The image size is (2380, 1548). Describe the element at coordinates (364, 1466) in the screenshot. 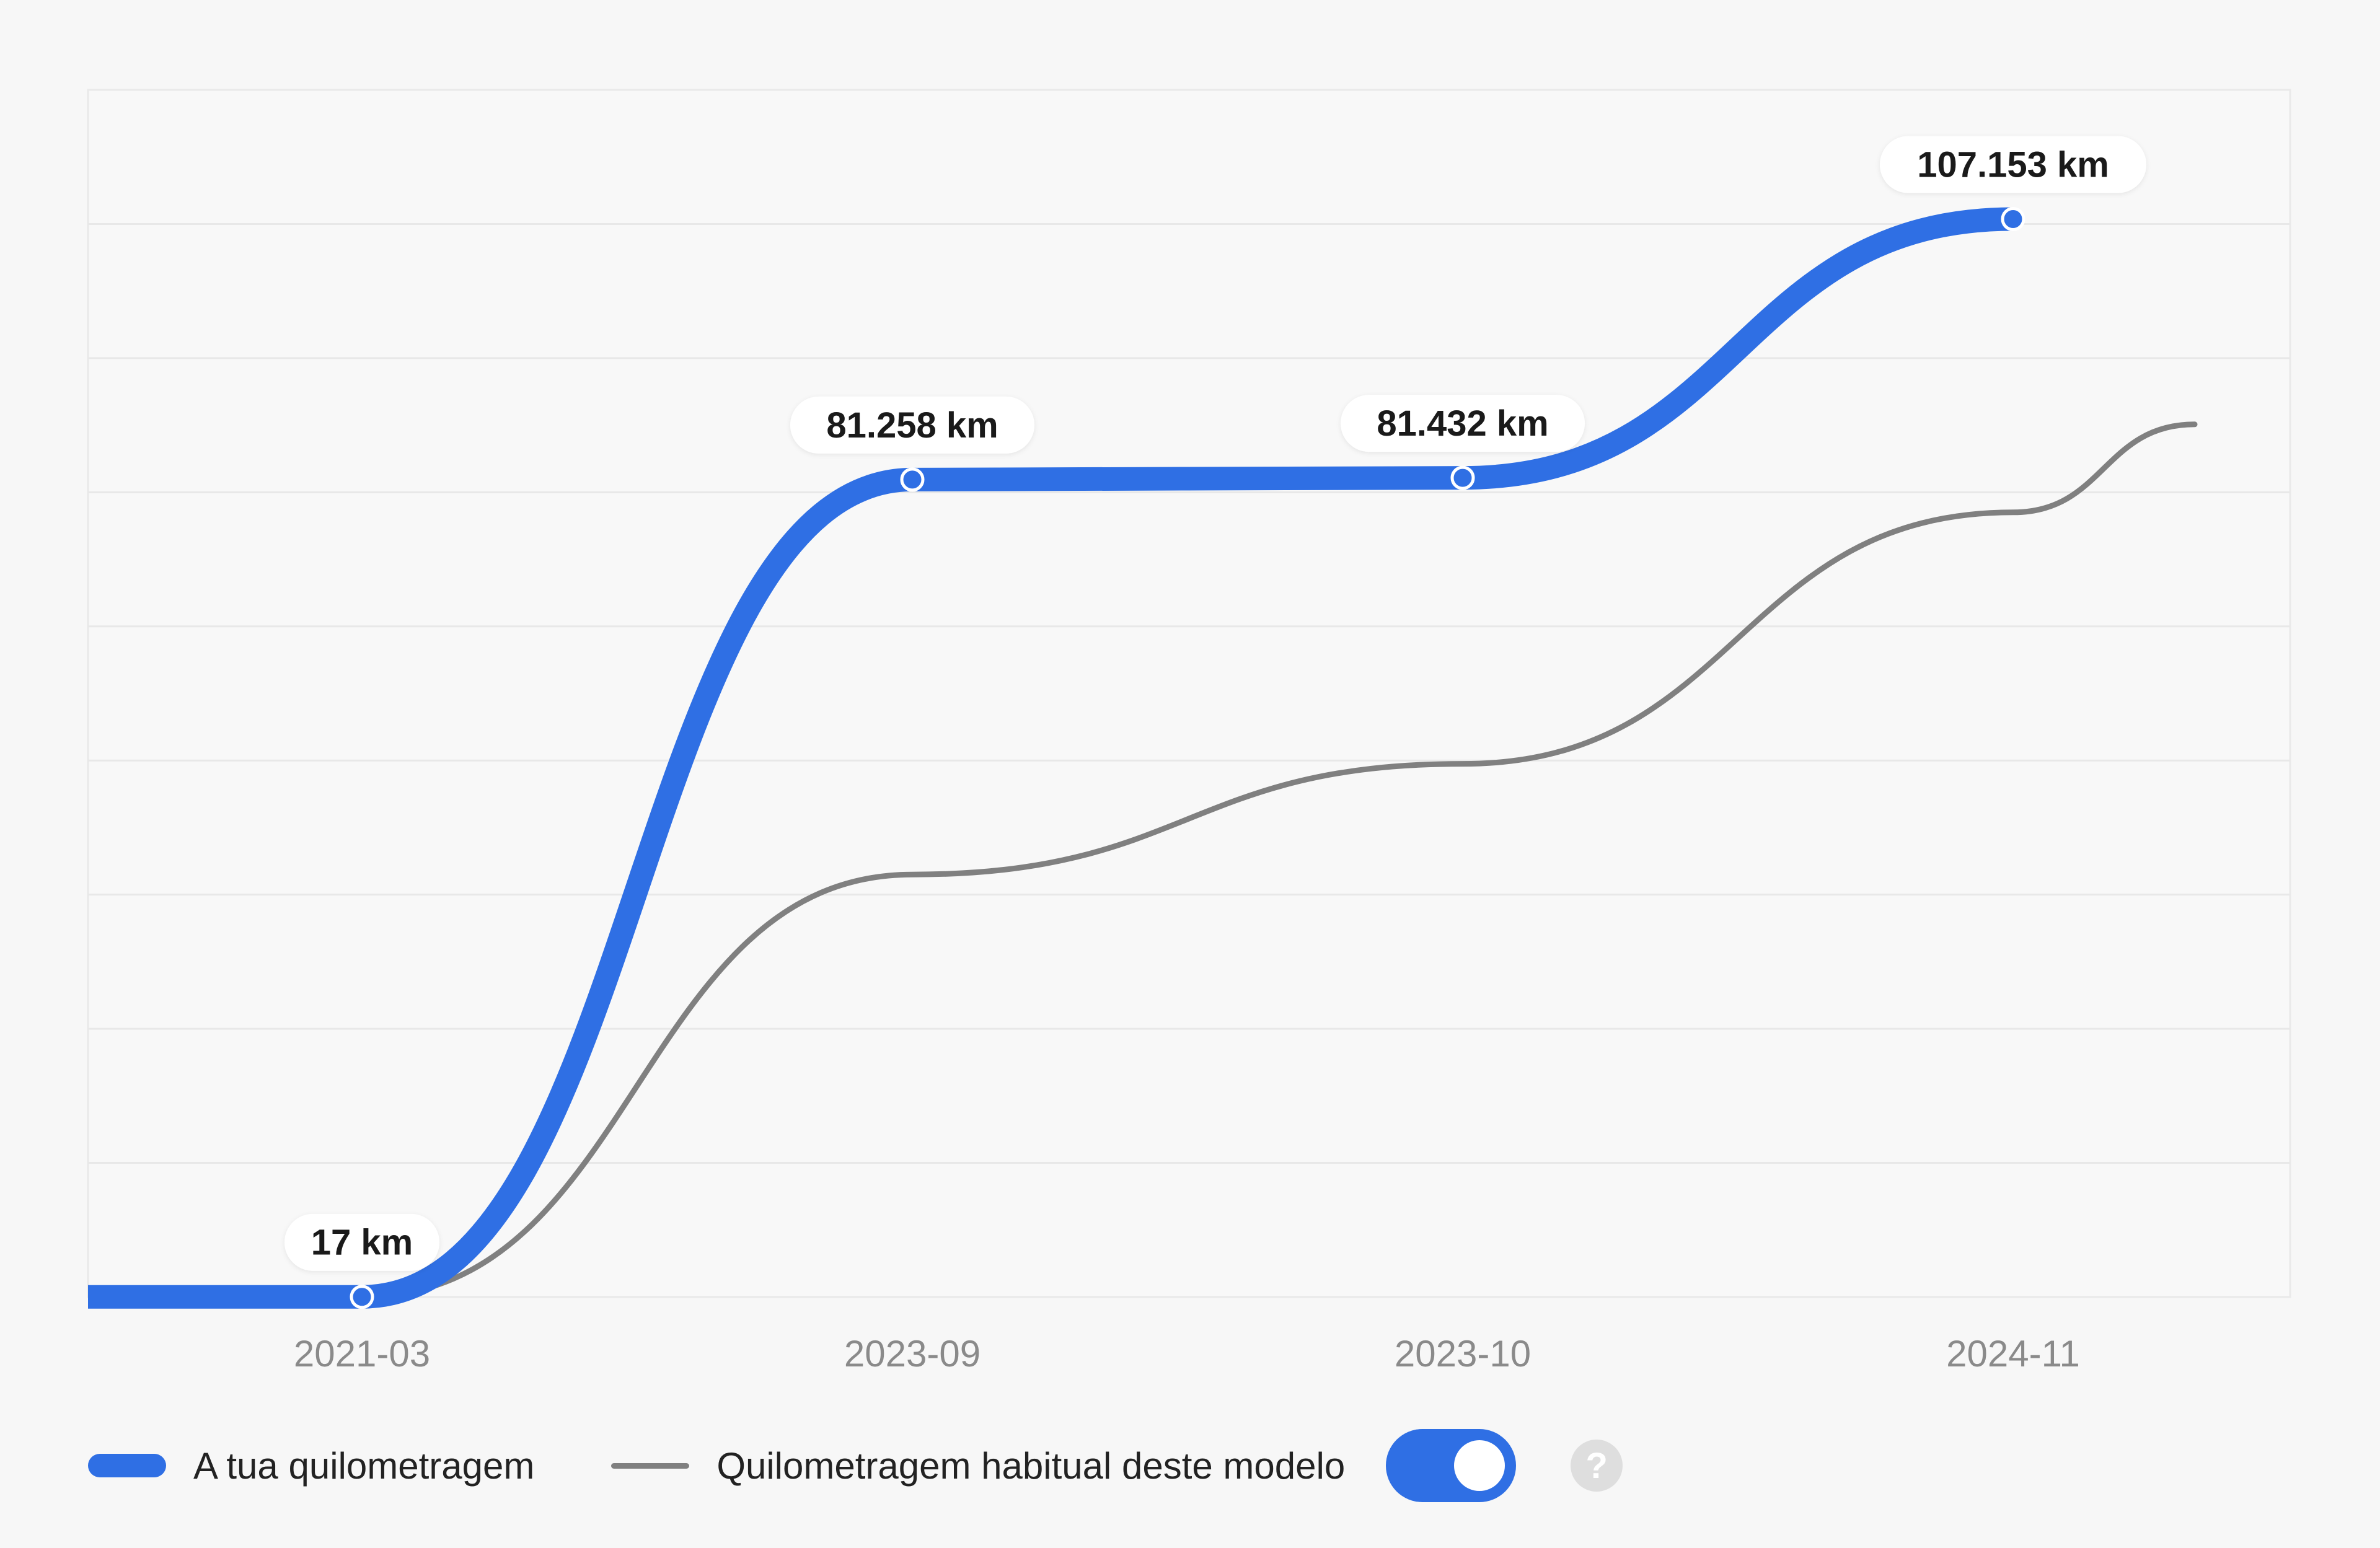

I see `legend-label-user: A tua quilometragem` at that location.